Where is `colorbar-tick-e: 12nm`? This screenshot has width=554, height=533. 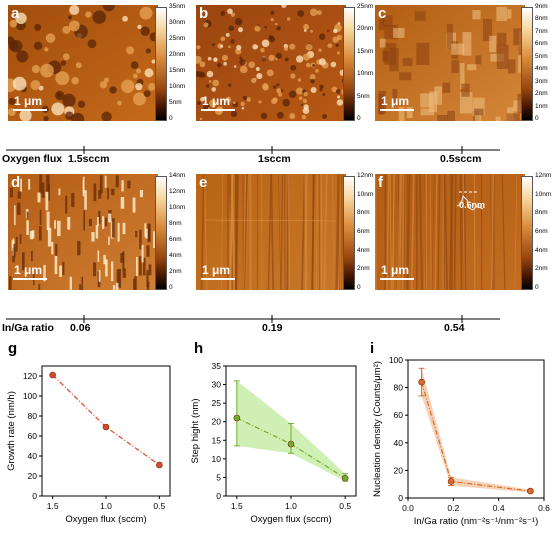 colorbar-tick-e: 12nm is located at coordinates (365, 175).